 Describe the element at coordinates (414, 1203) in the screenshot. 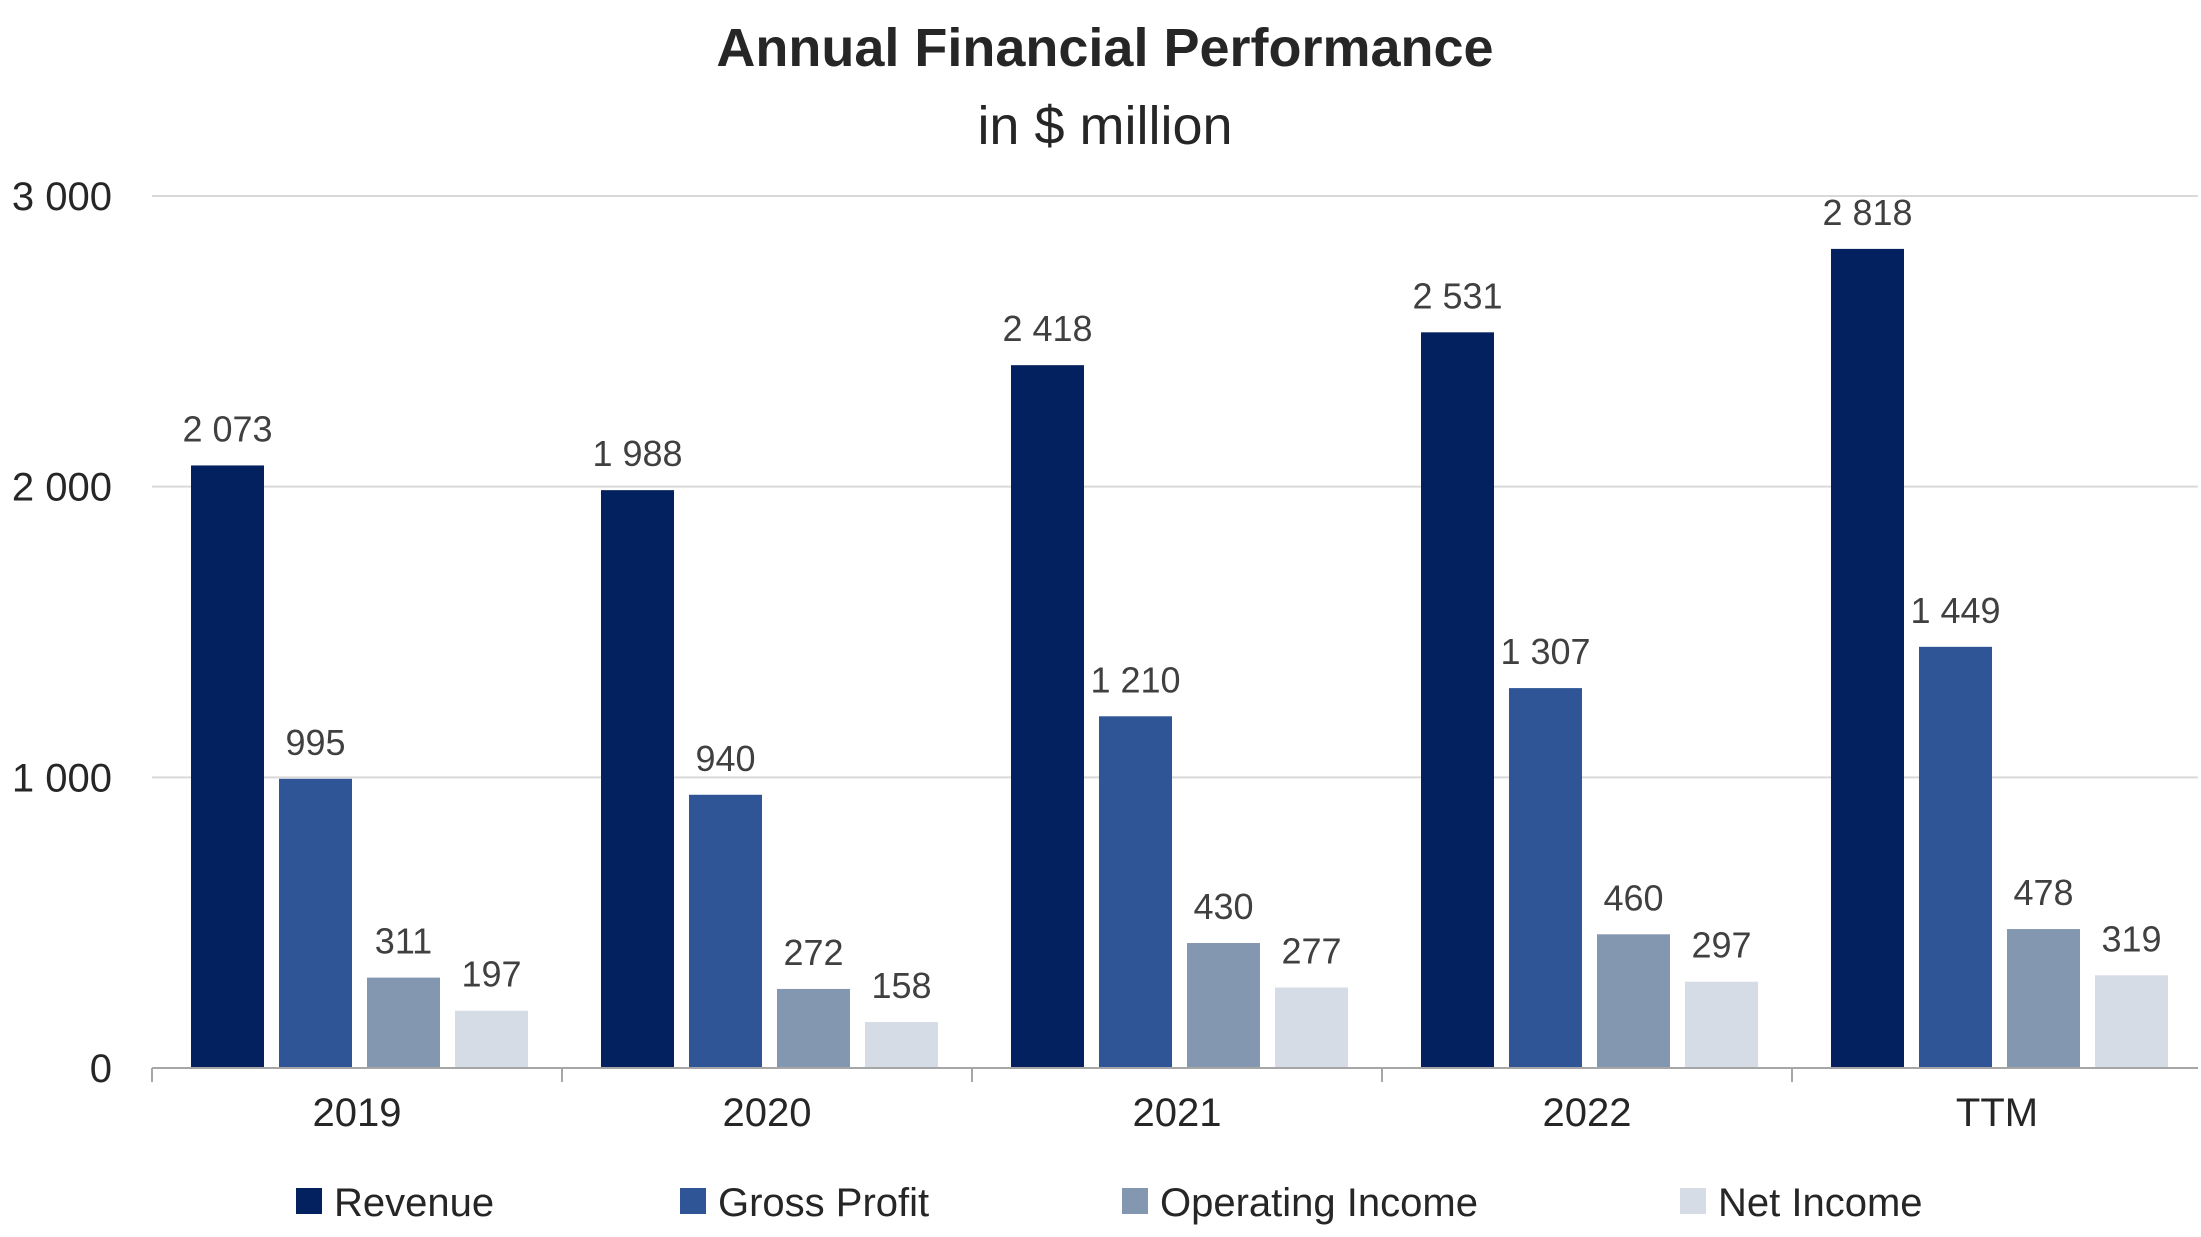

I see `legend-label: Revenue` at that location.